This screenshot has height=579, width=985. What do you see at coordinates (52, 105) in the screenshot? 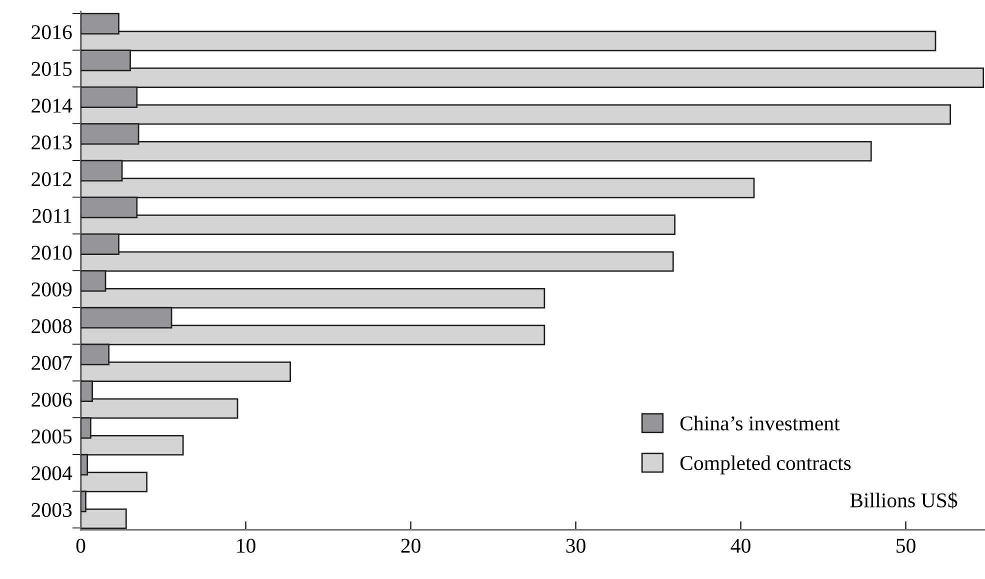
I see `y-tick-label: 2014` at bounding box center [52, 105].